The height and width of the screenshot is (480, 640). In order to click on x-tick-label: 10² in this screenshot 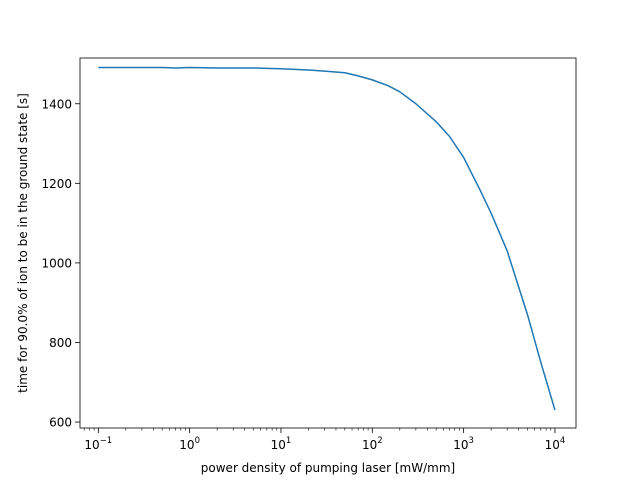, I will do `click(372, 444)`.